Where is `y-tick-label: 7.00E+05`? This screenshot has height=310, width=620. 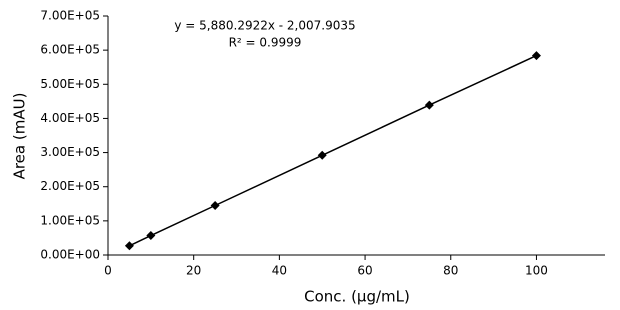
y-tick-label: 7.00E+05 is located at coordinates (70, 16).